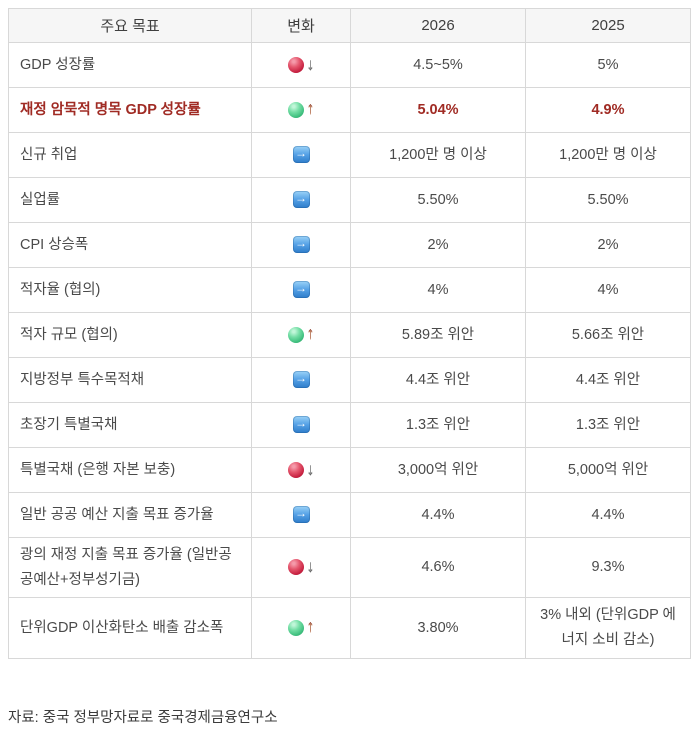  I want to click on target-label-cell: 지방정부 특수목적채, so click(130, 380).